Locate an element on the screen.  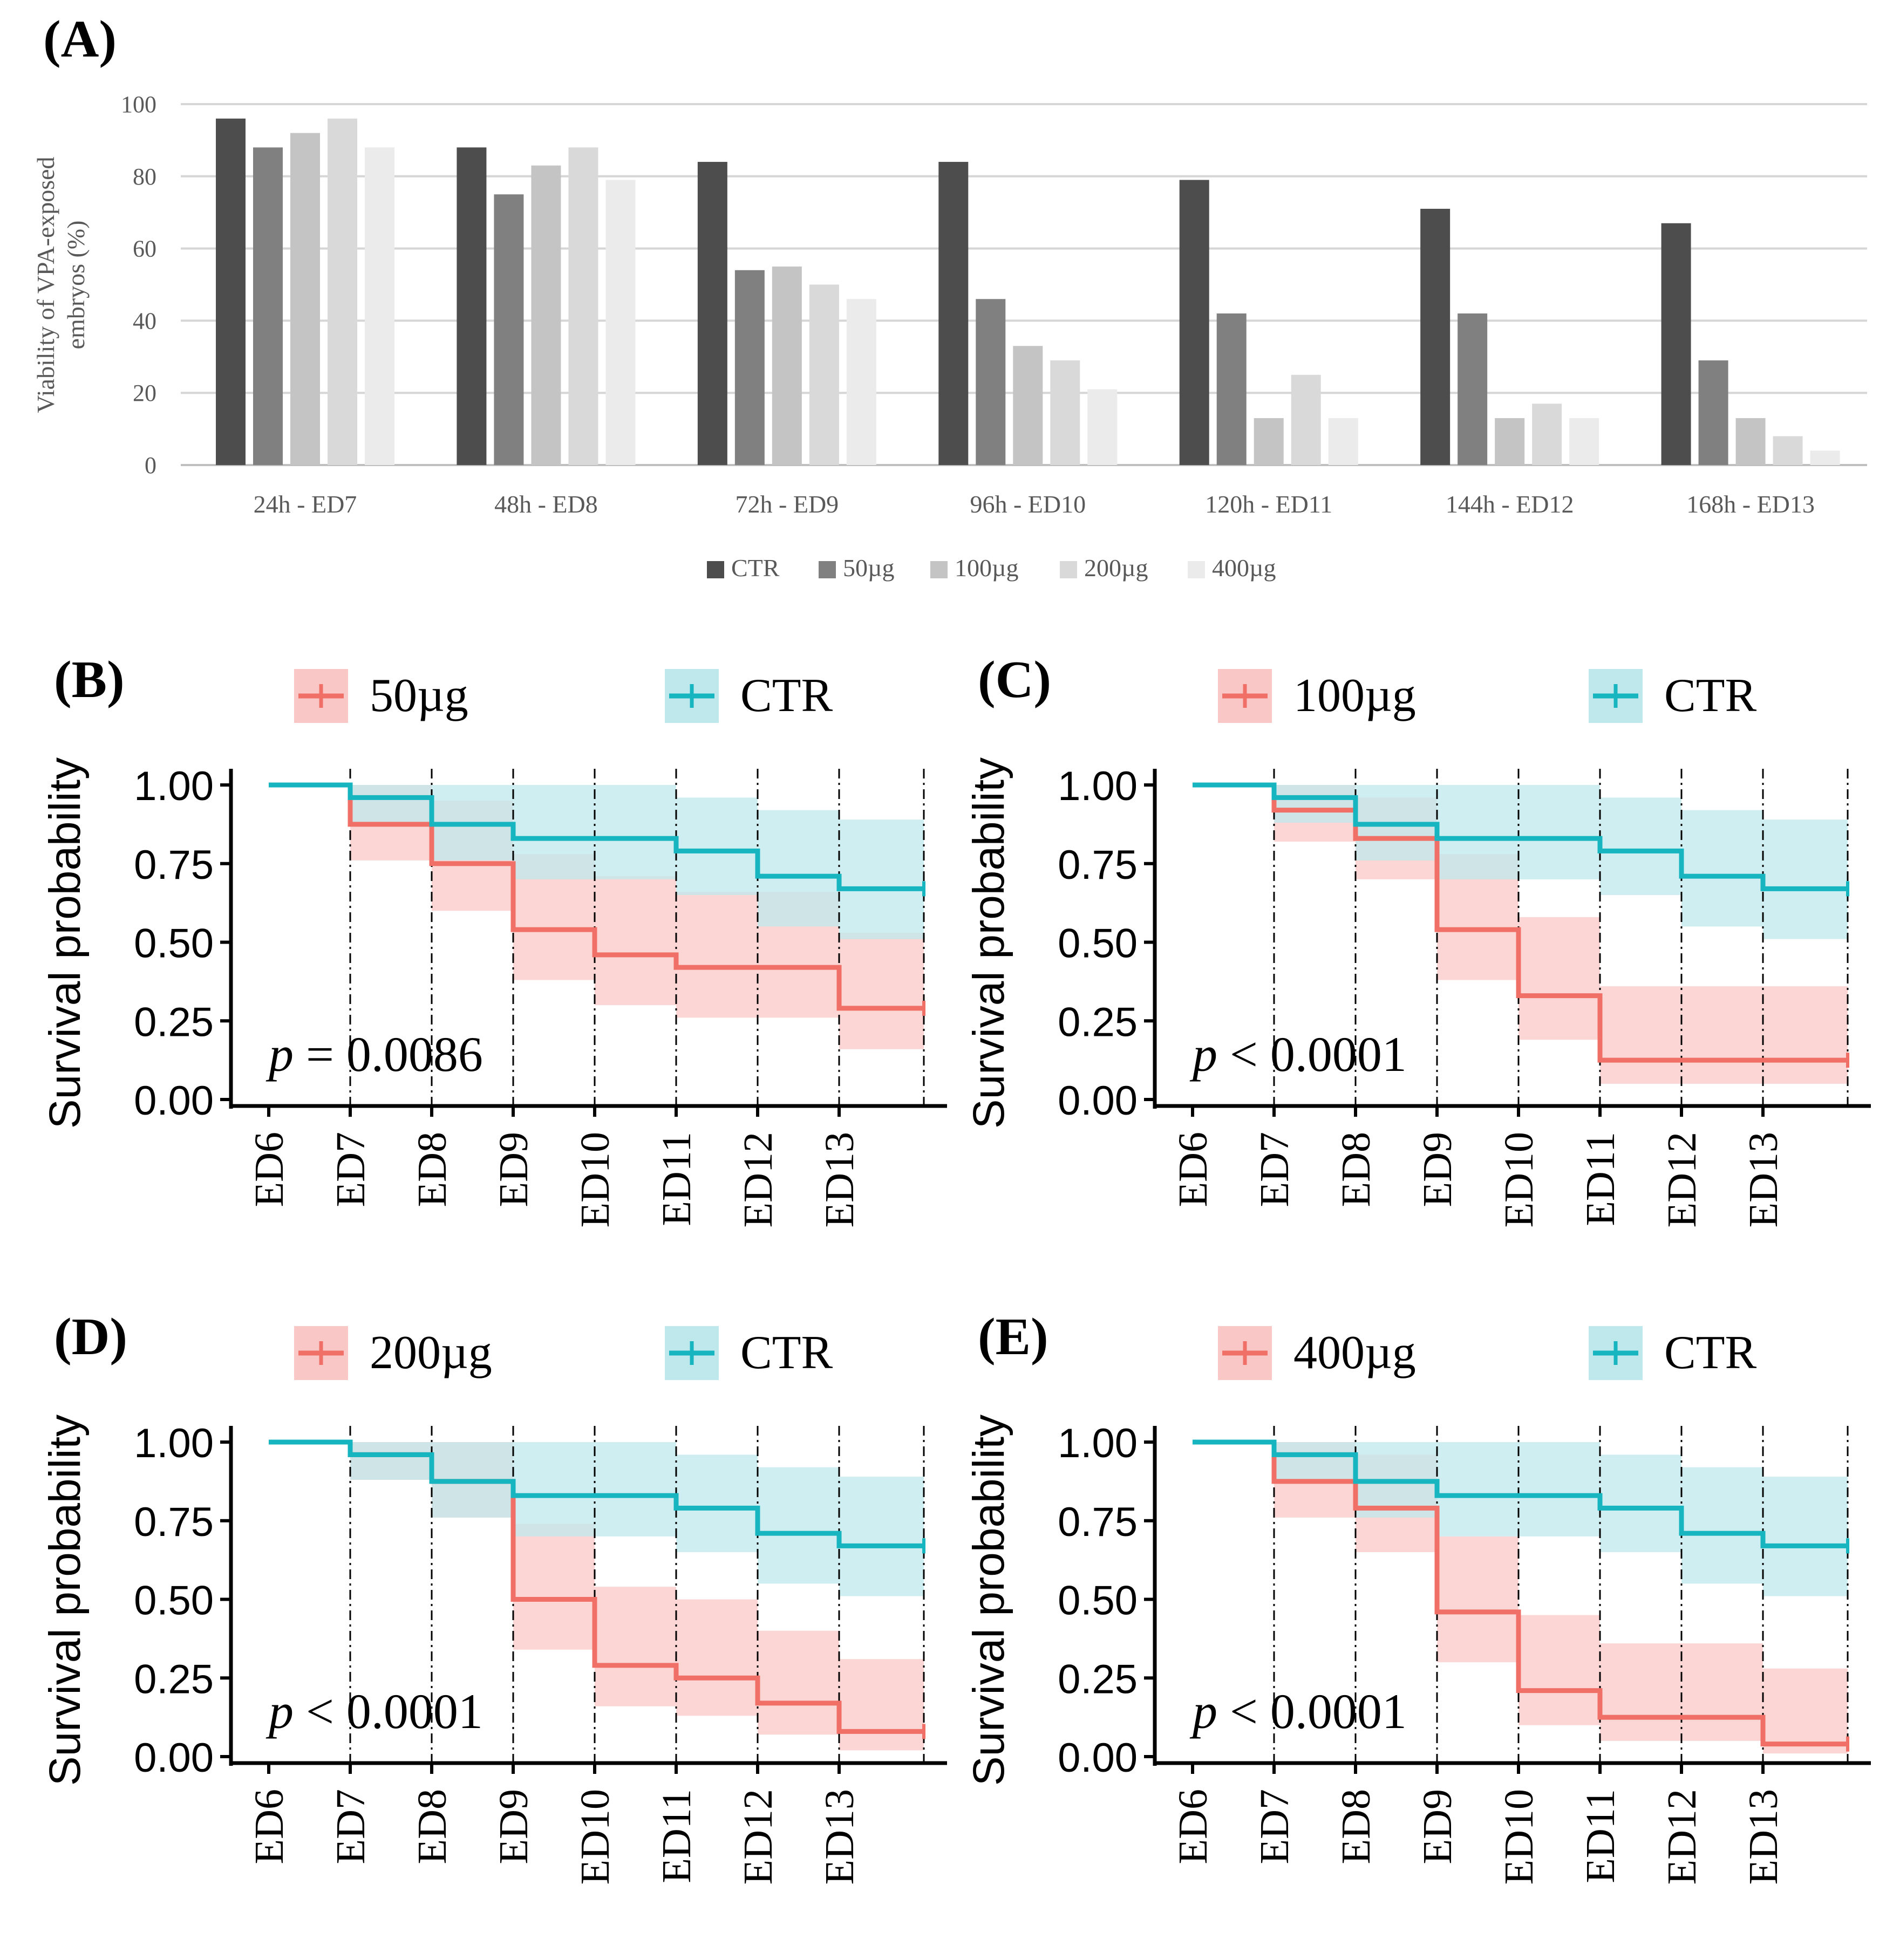
bar-50µg-168h-ED13 is located at coordinates (1713, 413).